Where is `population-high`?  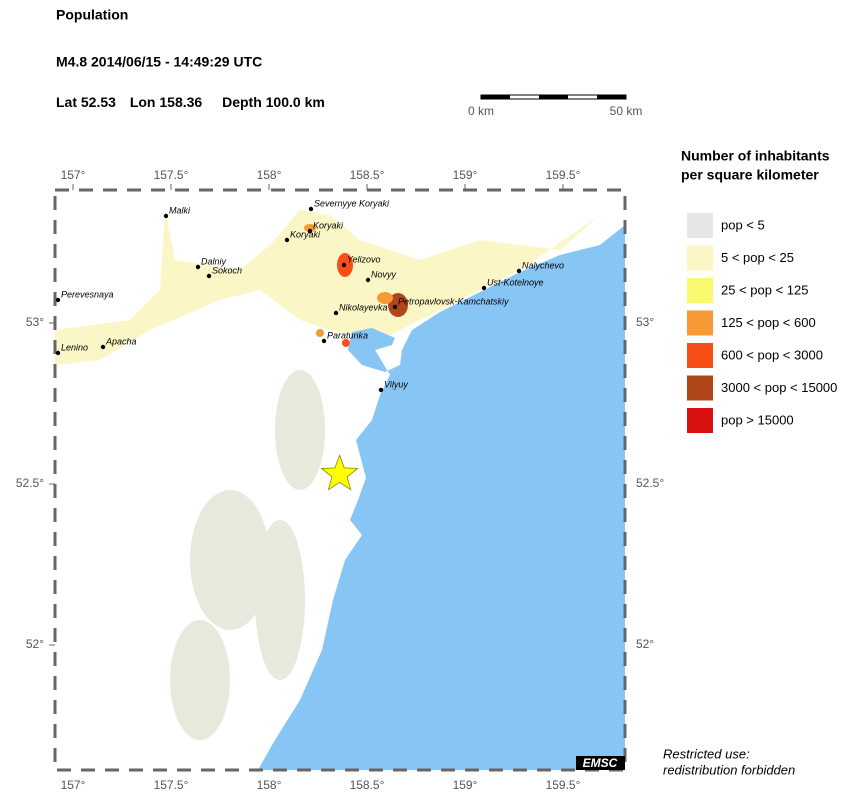
population-high is located at coordinates (356, 285).